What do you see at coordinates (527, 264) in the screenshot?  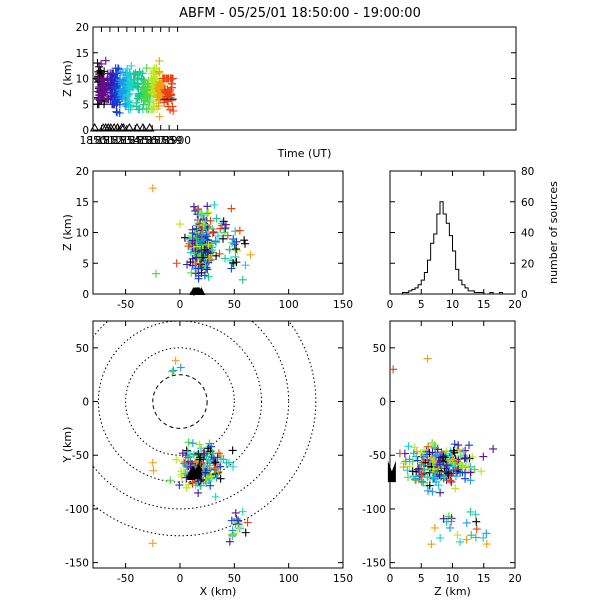 I see `y-tick-label: 20` at bounding box center [527, 264].